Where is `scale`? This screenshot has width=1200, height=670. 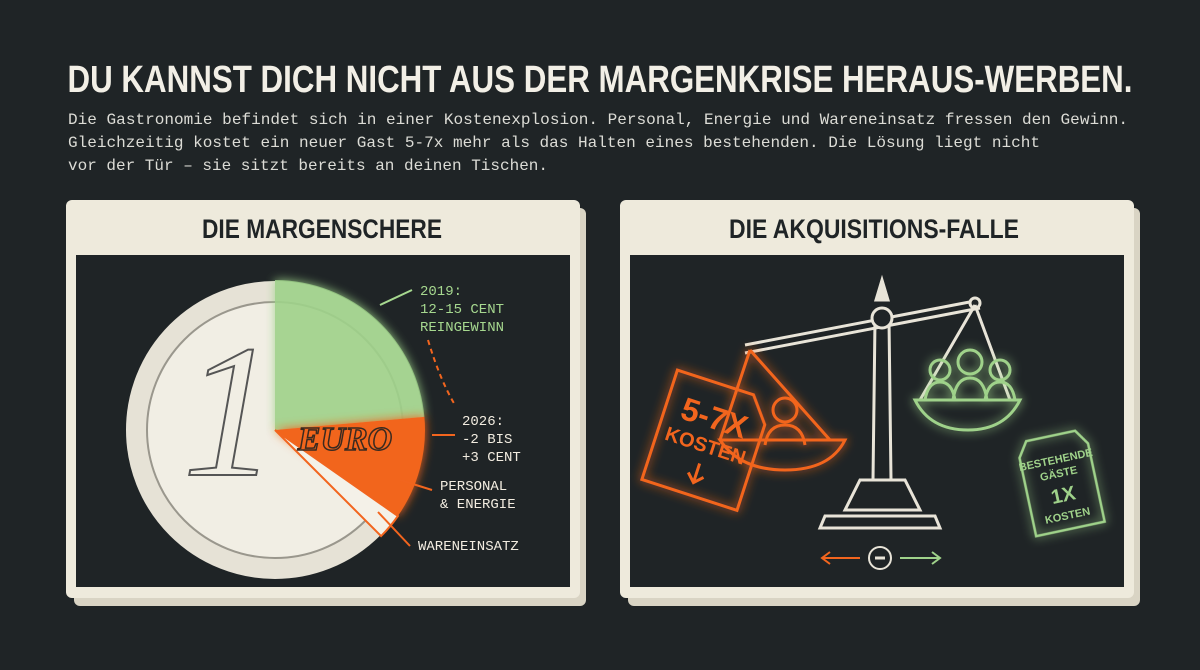
scale is located at coordinates (878, 402).